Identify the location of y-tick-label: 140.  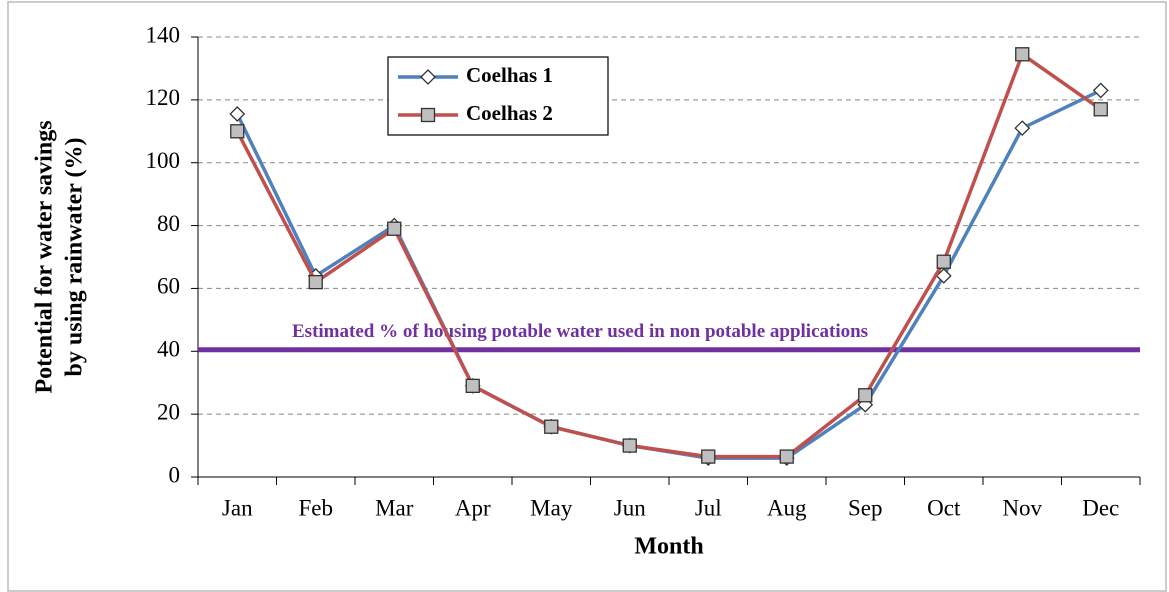
(163, 34).